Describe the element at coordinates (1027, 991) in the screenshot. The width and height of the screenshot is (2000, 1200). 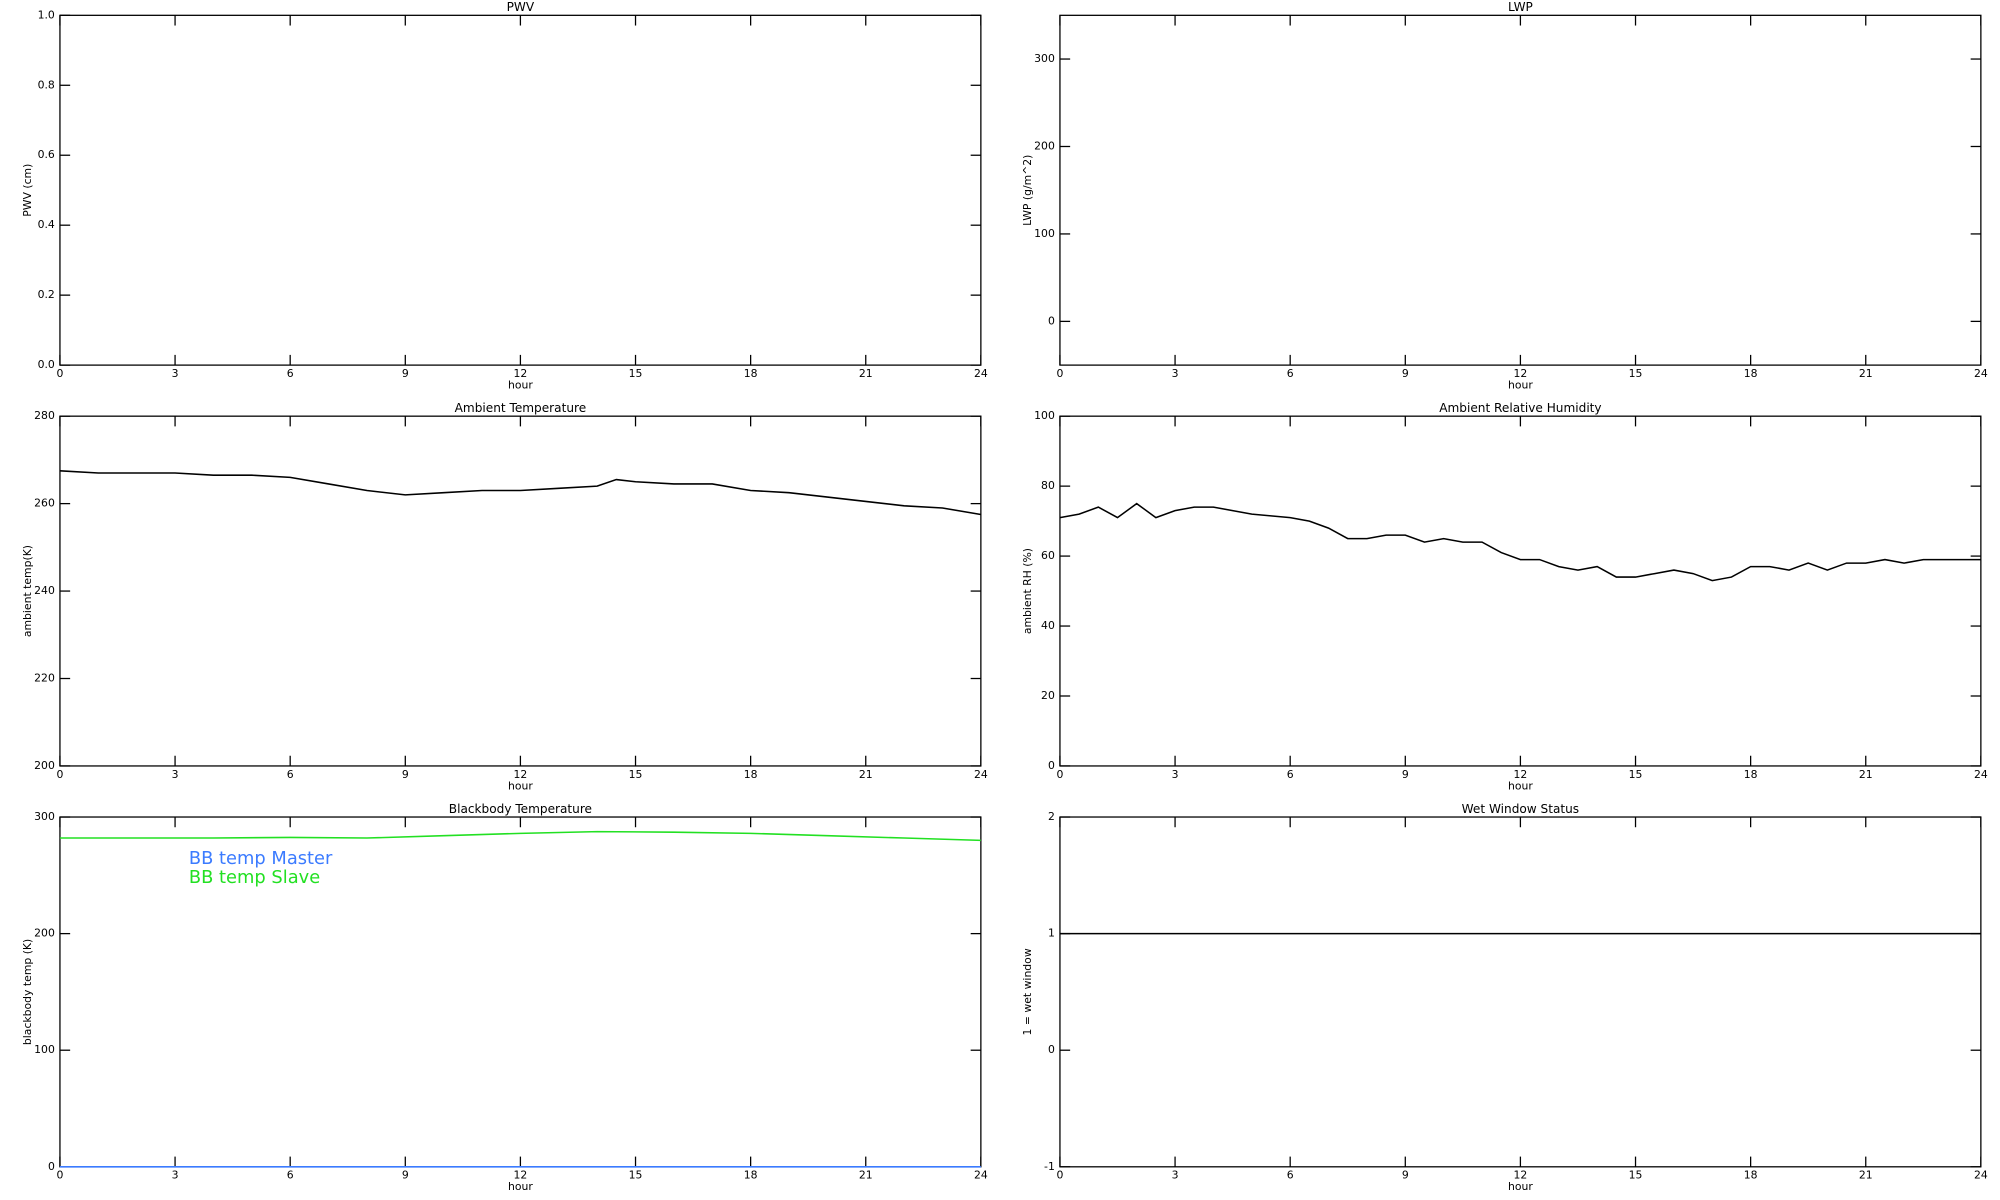
I see `y-axis-label: 1 = wet window` at that location.